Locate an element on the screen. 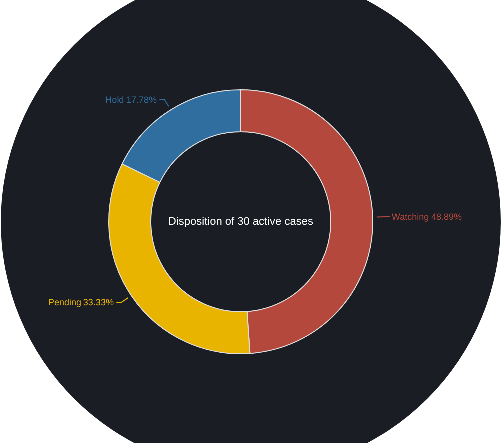 The width and height of the screenshot is (501, 443). slice-label: Pending is located at coordinates (65, 303).